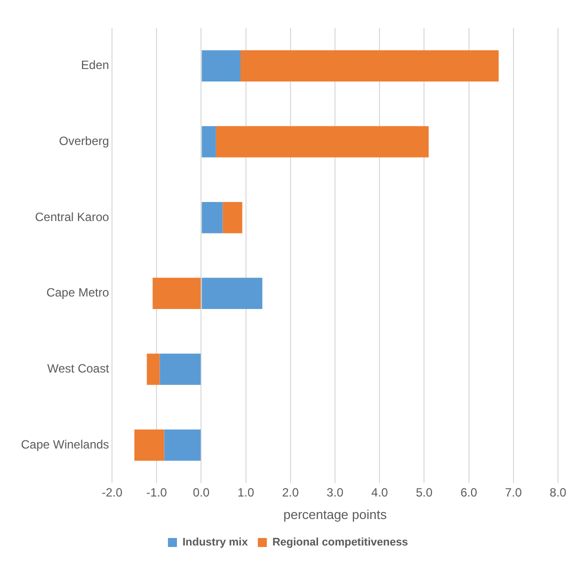 This screenshot has height=578, width=586. I want to click on x-tick-label: -2.0, so click(112, 493).